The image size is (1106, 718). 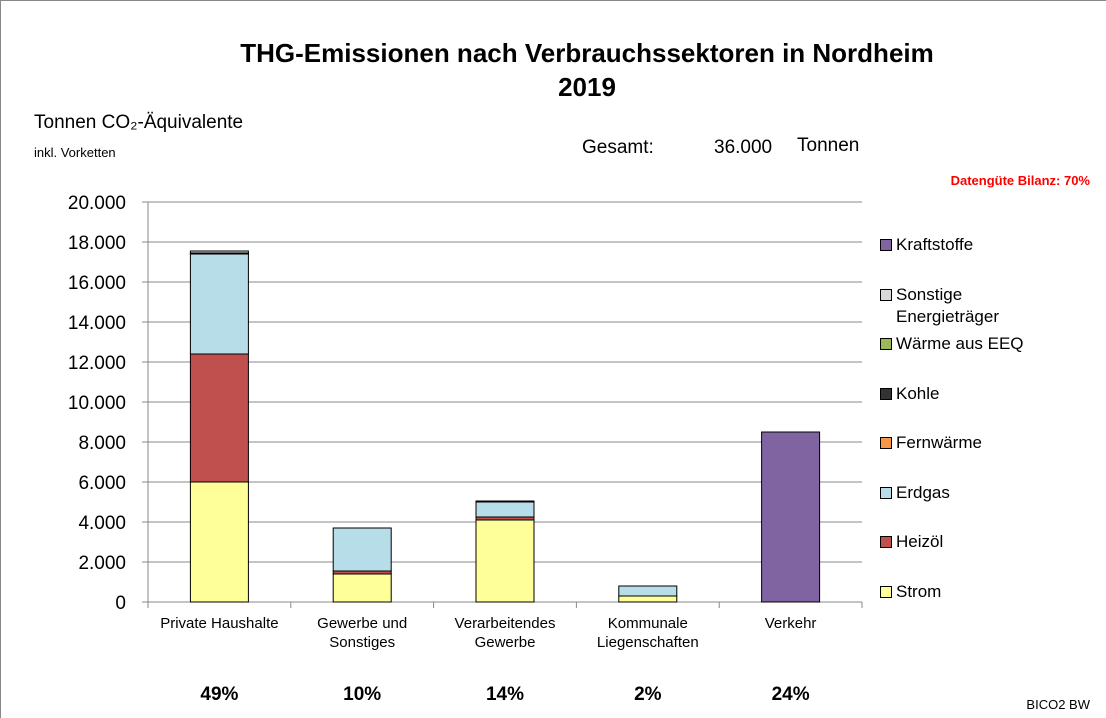 What do you see at coordinates (743, 147) in the screenshot?
I see `total-value: 36.000` at bounding box center [743, 147].